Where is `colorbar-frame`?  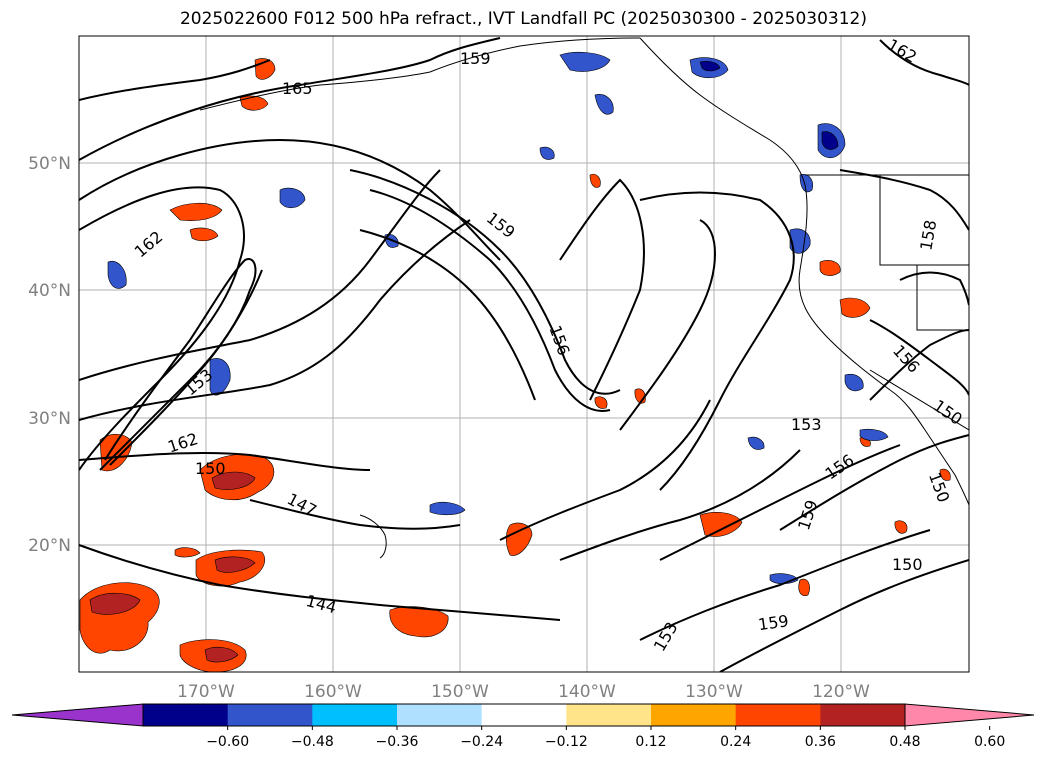 colorbar-frame is located at coordinates (524, 715).